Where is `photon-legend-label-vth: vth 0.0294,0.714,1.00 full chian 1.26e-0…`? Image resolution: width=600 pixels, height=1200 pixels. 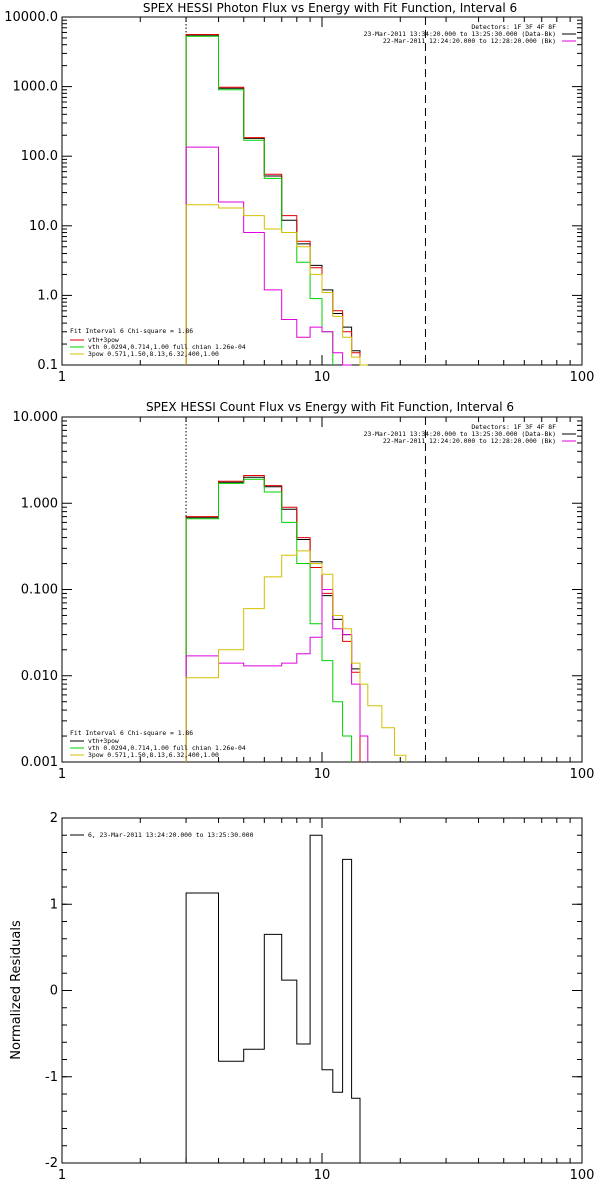 photon-legend-label-vth: vth 0.0294,0.714,1.00 full chian 1.26e-0… is located at coordinates (167, 347).